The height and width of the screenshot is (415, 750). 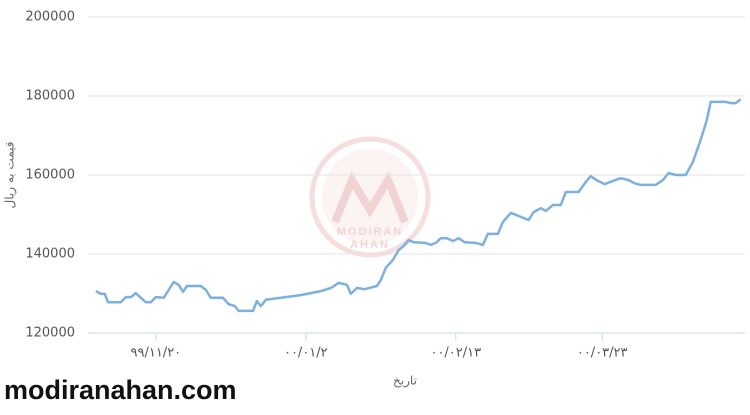 What do you see at coordinates (405, 381) in the screenshot?
I see `x-axis-label: تاریخ` at bounding box center [405, 381].